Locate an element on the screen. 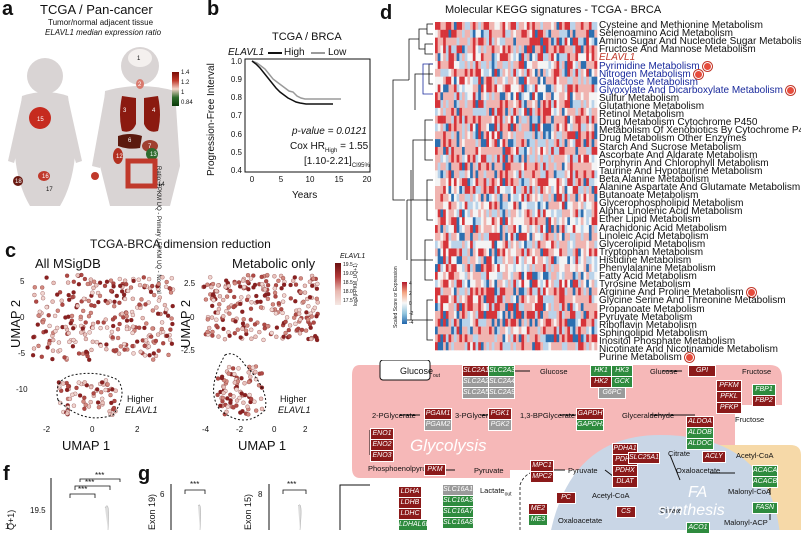 This screenshot has width=801, height=534. metabolite-pyruvate2: Pyruvate is located at coordinates (583, 470).